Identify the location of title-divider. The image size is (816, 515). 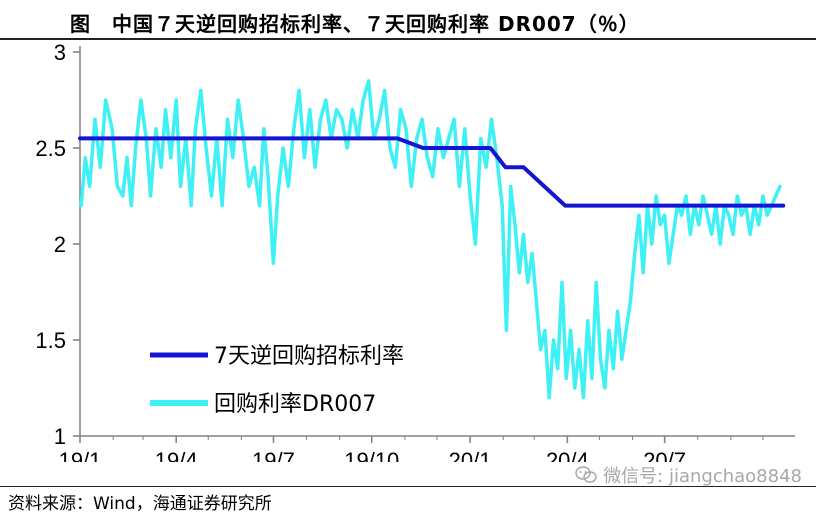
(408, 39).